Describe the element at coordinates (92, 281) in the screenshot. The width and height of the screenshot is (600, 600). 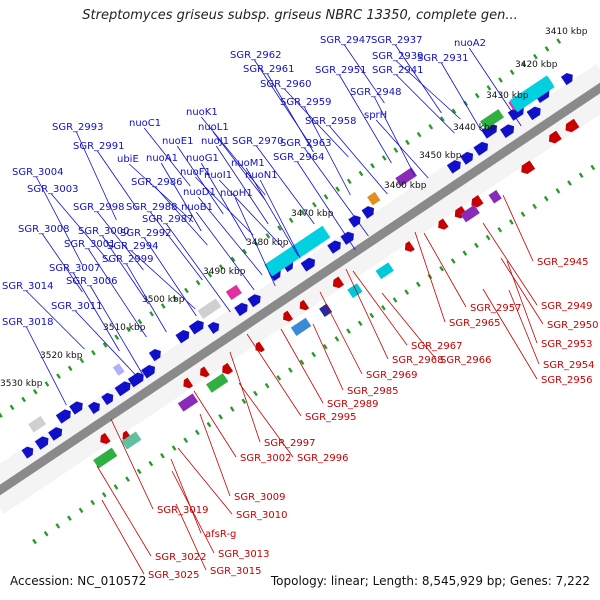
I see `forward-gene-label: SGR_3006` at that location.